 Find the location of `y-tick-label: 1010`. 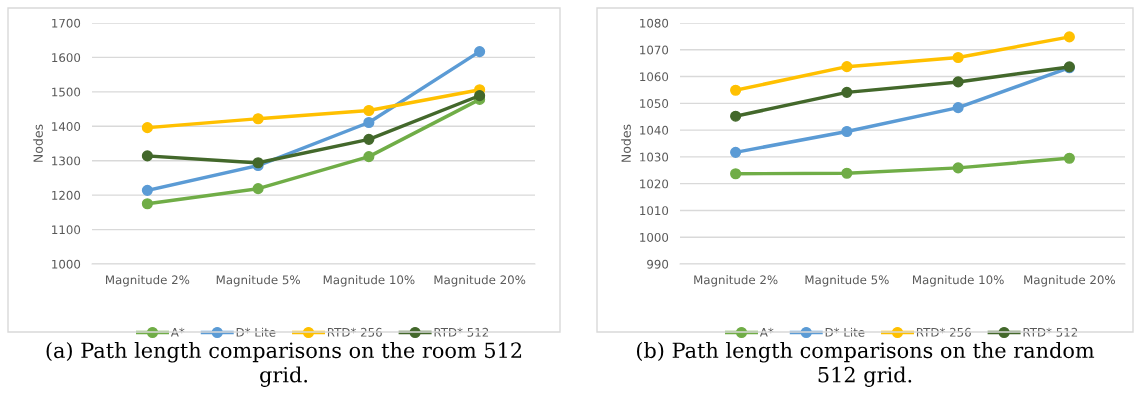

y-tick-label: 1010 is located at coordinates (654, 211).